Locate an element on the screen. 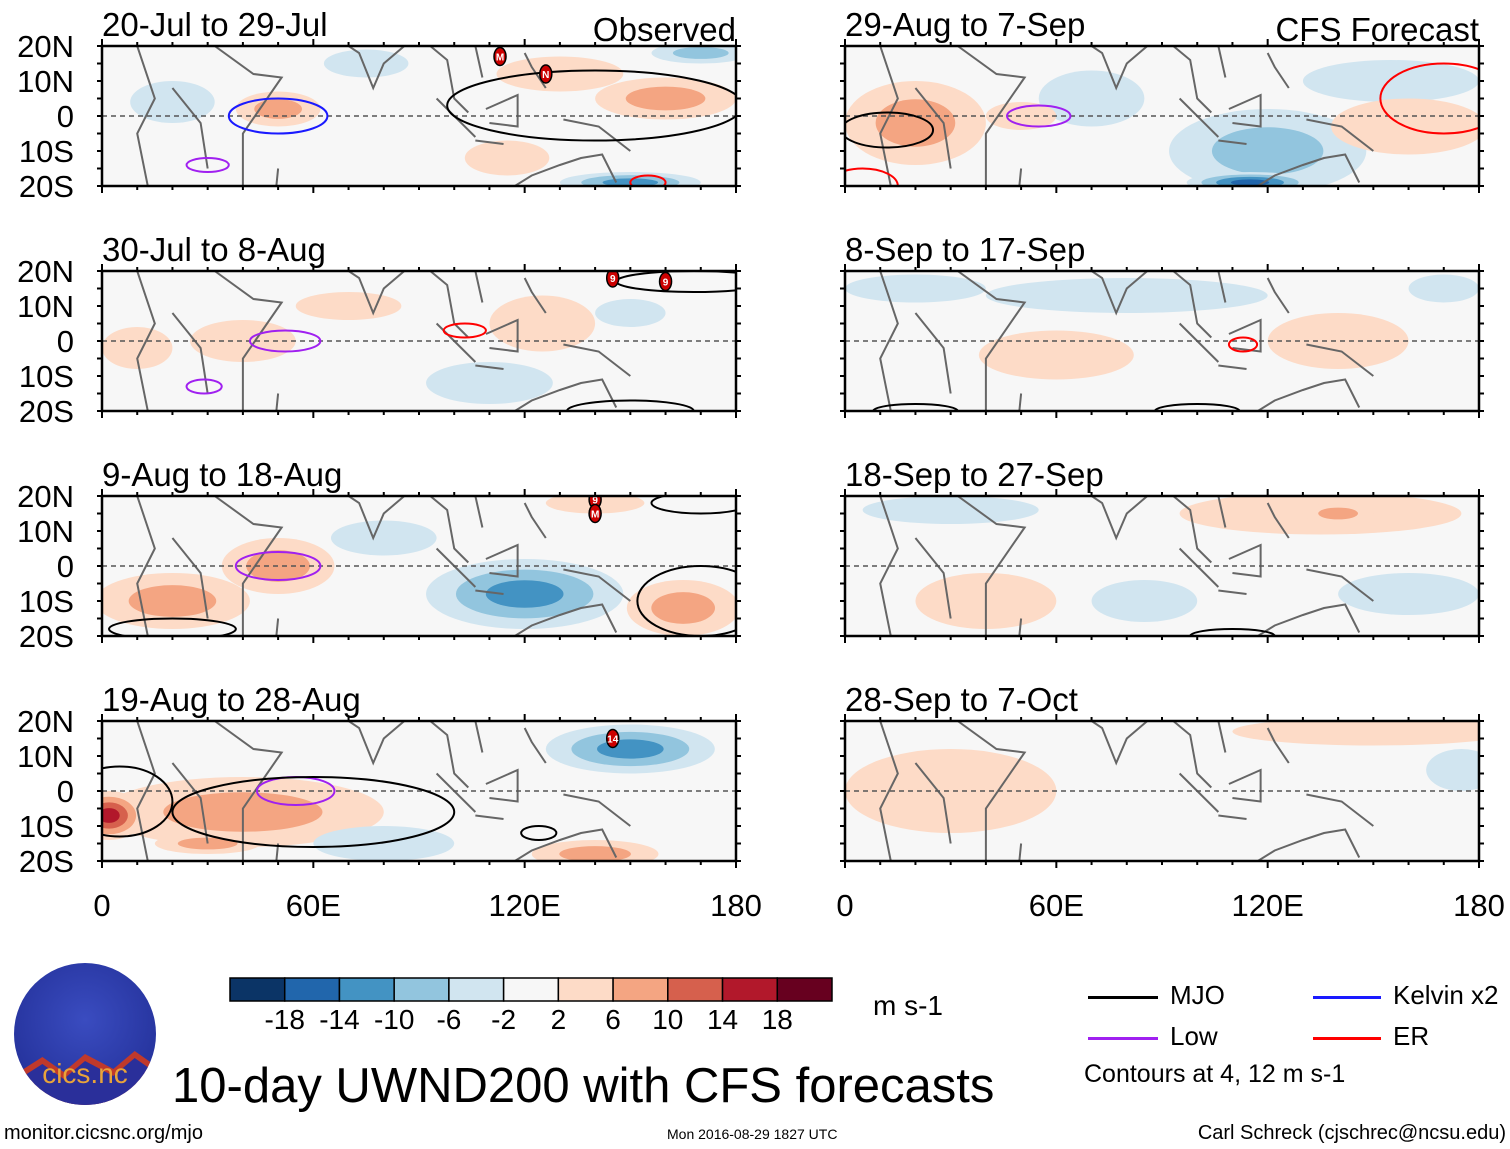 The height and width of the screenshot is (1149, 1510). panel-title: 8-Sep to 17-Sep is located at coordinates (965, 249).